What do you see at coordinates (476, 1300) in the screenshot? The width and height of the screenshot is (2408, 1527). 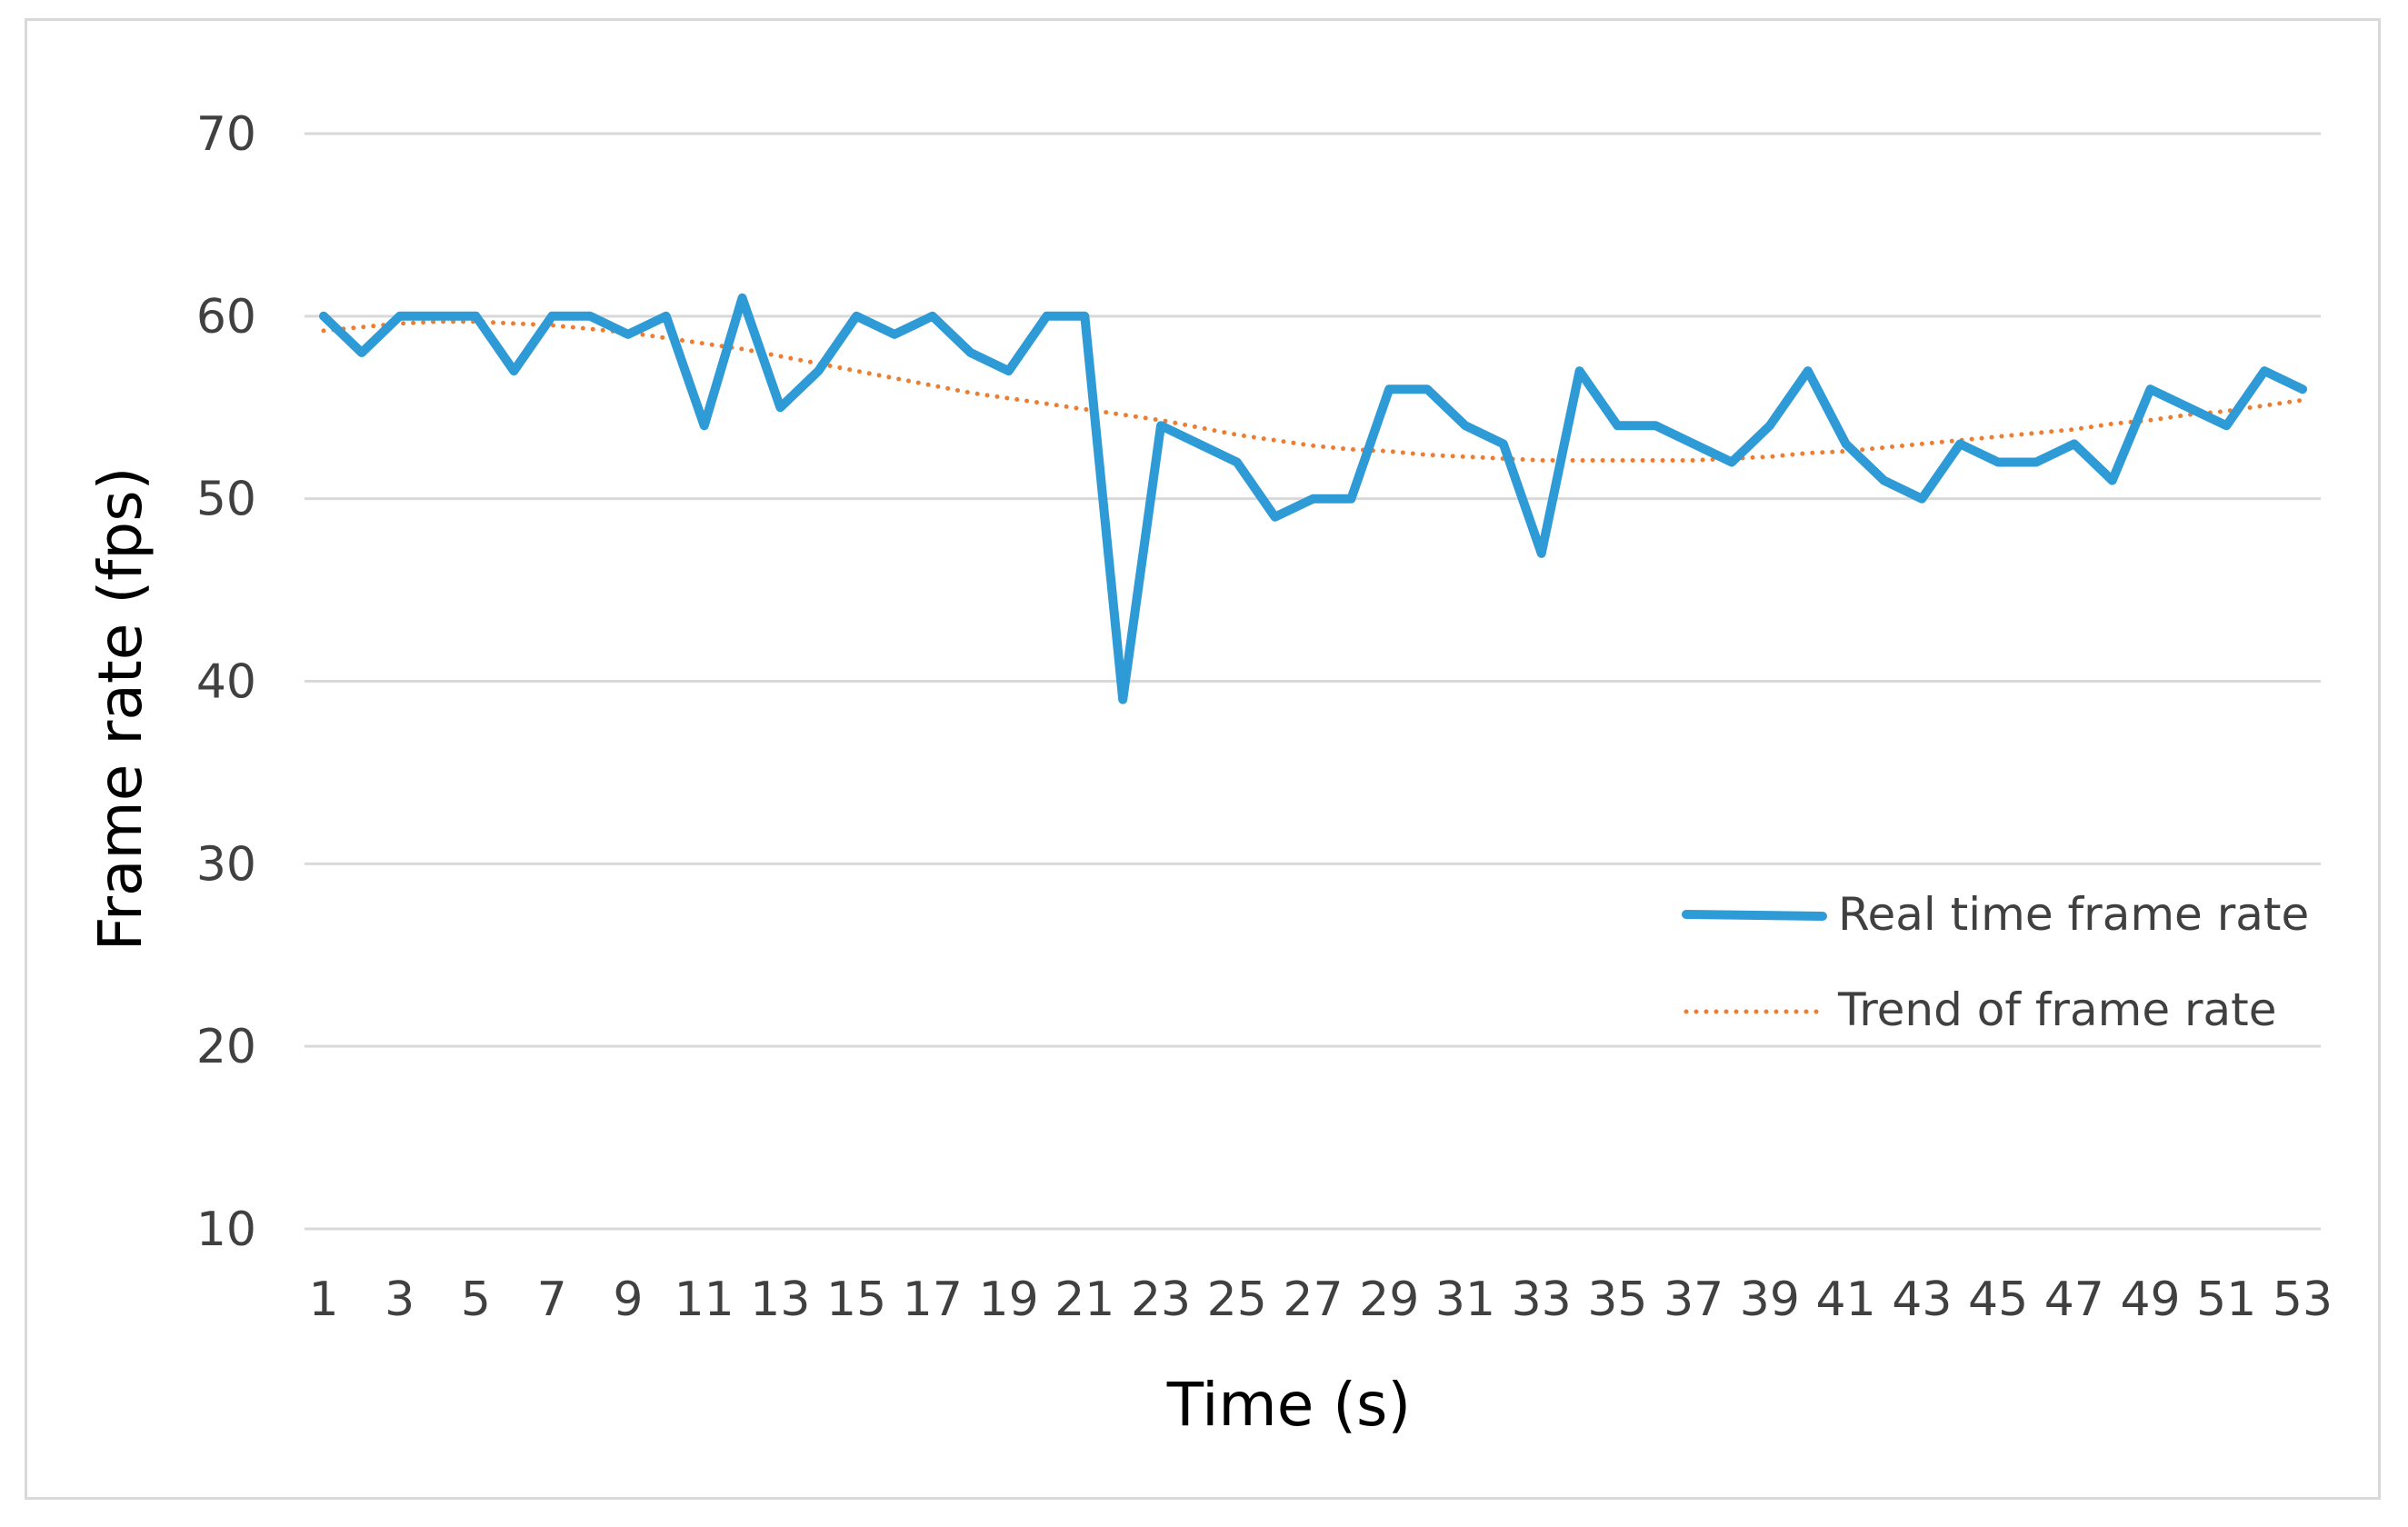 I see `x-tick-label-5: 5` at bounding box center [476, 1300].